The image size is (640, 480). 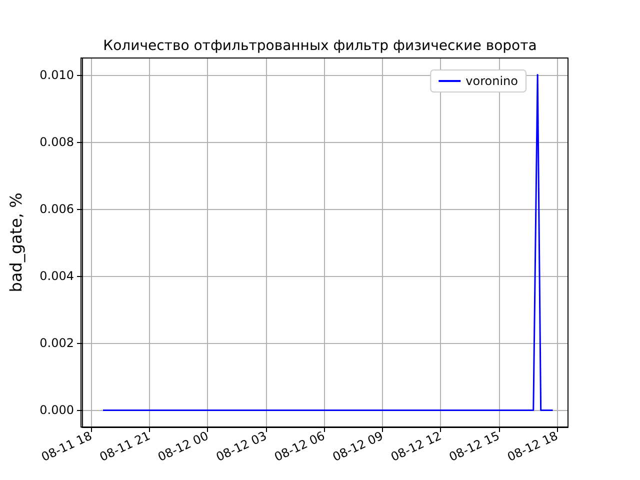 I want to click on y-axis-title: bad_gate, %, so click(x=16, y=242).